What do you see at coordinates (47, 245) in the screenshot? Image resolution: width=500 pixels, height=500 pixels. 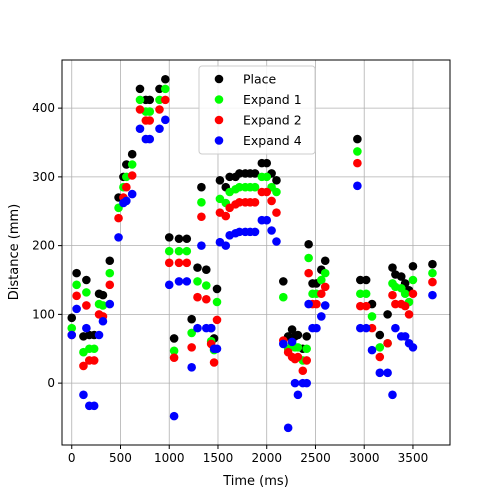 I see `y-axis-ticks: 0 100 200 300 400` at bounding box center [47, 245].